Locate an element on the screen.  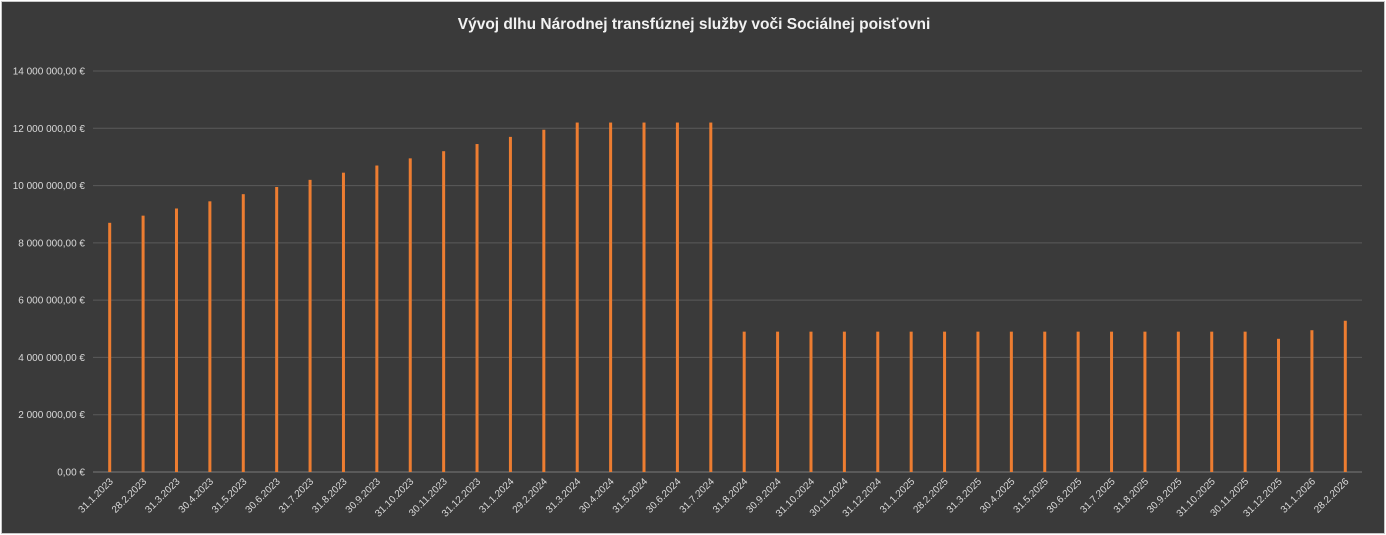
y-tick-label: 8 000 000,00 € is located at coordinates (51, 243).